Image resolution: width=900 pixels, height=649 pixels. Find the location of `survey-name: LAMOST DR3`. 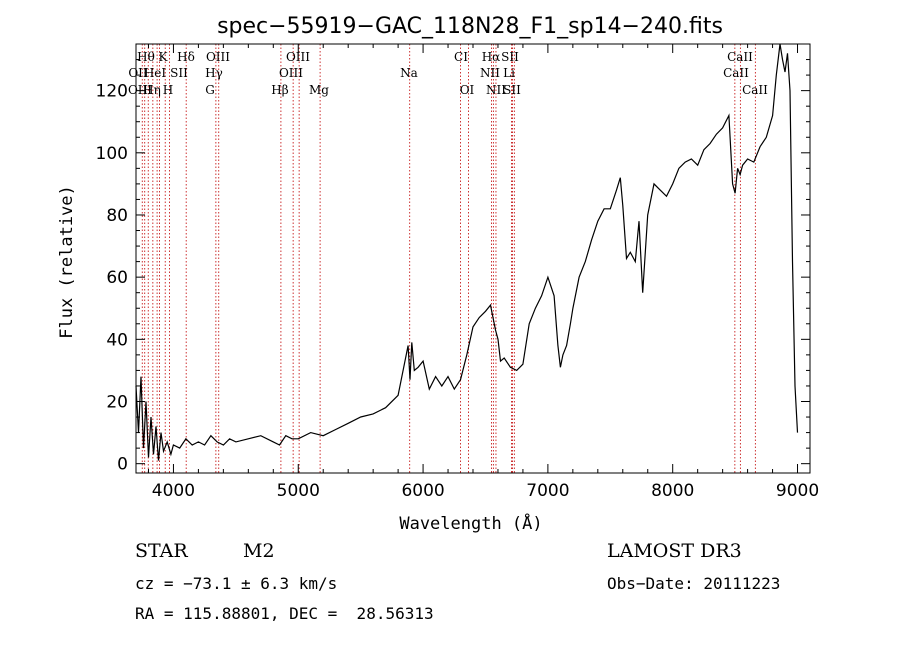

survey-name: LAMOST DR3 is located at coordinates (674, 551).